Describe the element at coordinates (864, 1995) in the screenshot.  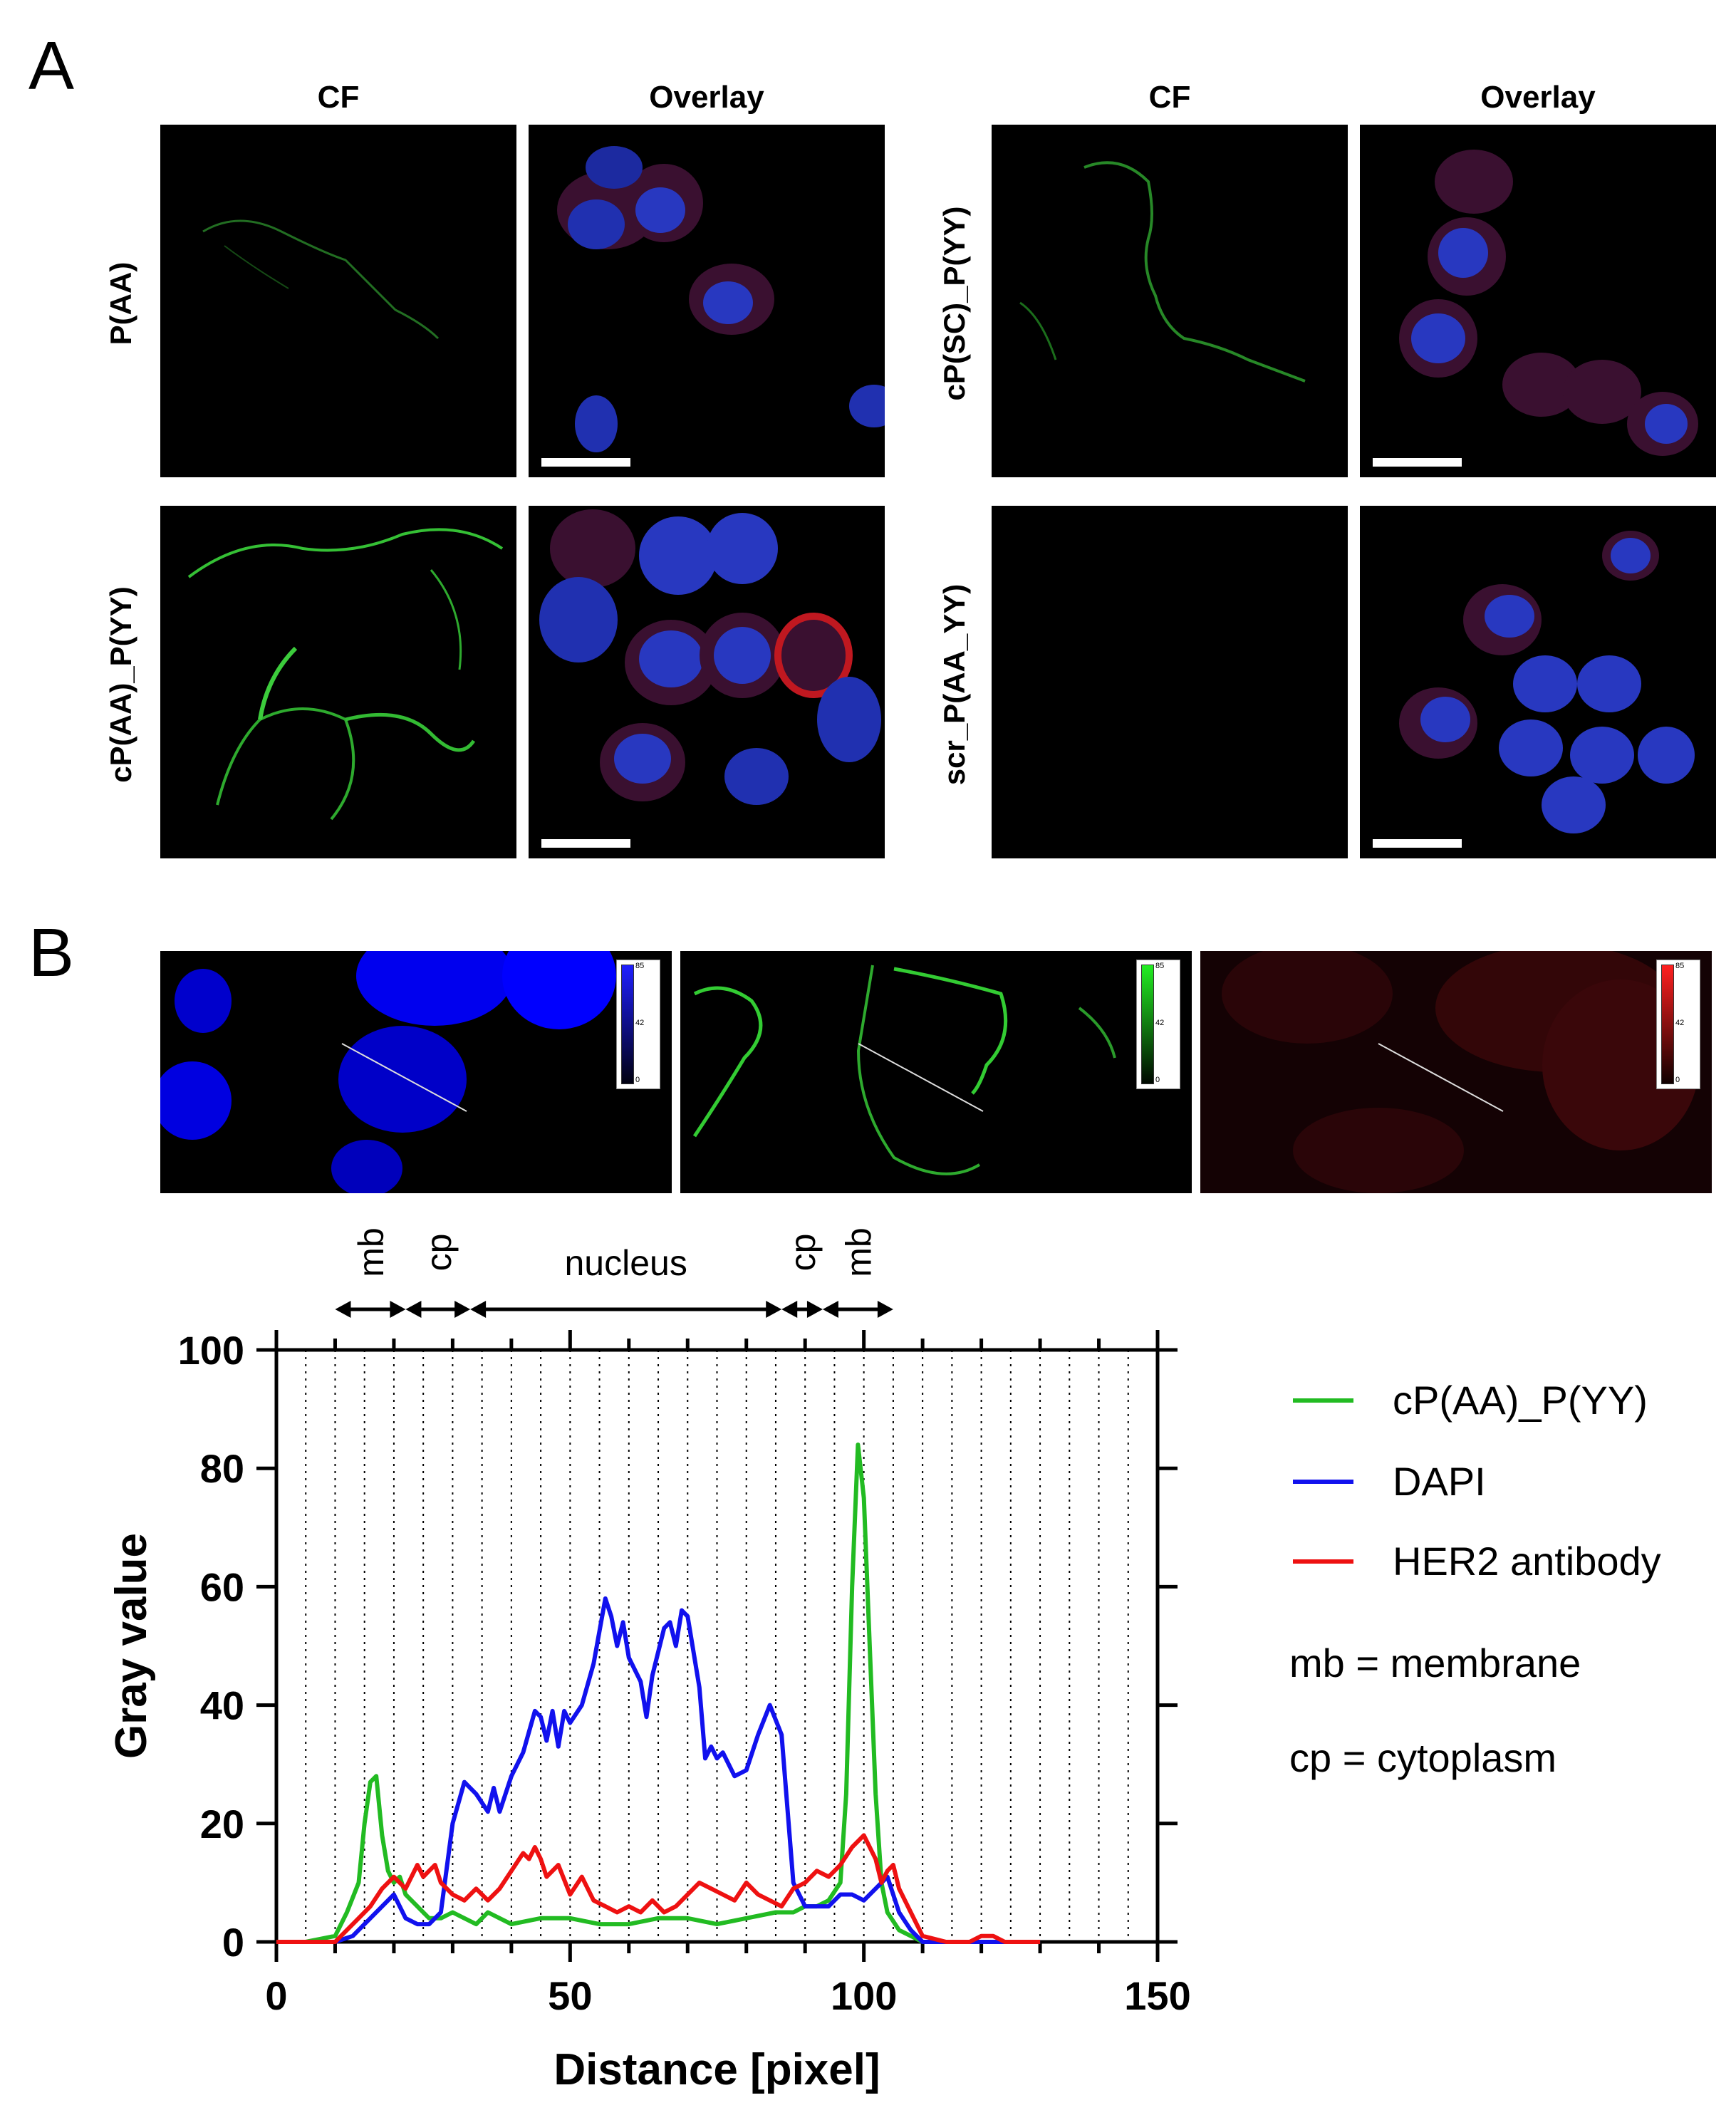
I see `x-tick-label: 100` at that location.